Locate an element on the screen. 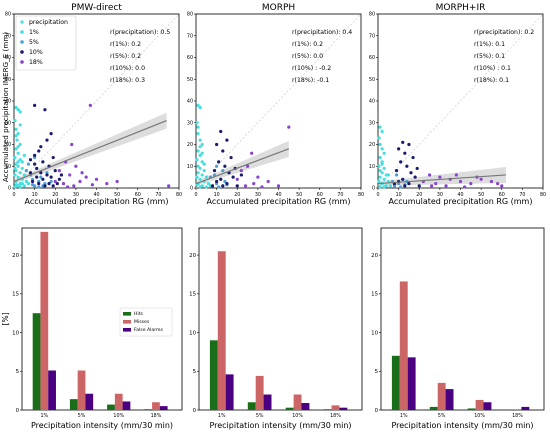 The width and height of the screenshot is (550, 436). y-tick-label: 10 is located at coordinates (192, 333).